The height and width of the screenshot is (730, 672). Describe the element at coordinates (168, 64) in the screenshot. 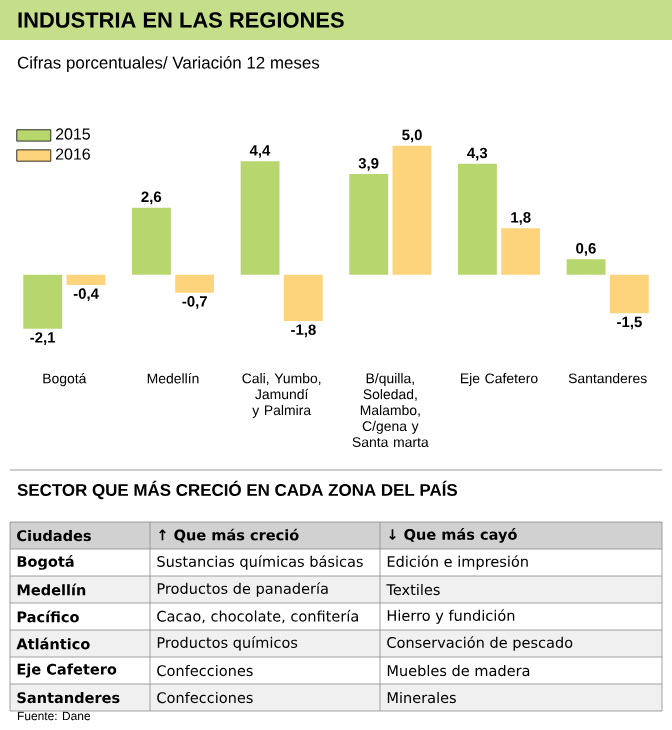

I see `chart-subtitle: Cifras porcentuales/ Variación 12 meses` at that location.